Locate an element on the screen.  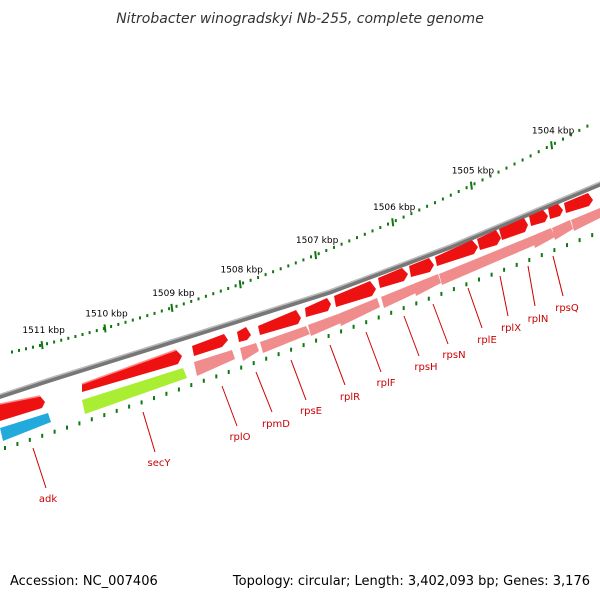
gene-label-rplR: rplR is located at coordinates (350, 397).